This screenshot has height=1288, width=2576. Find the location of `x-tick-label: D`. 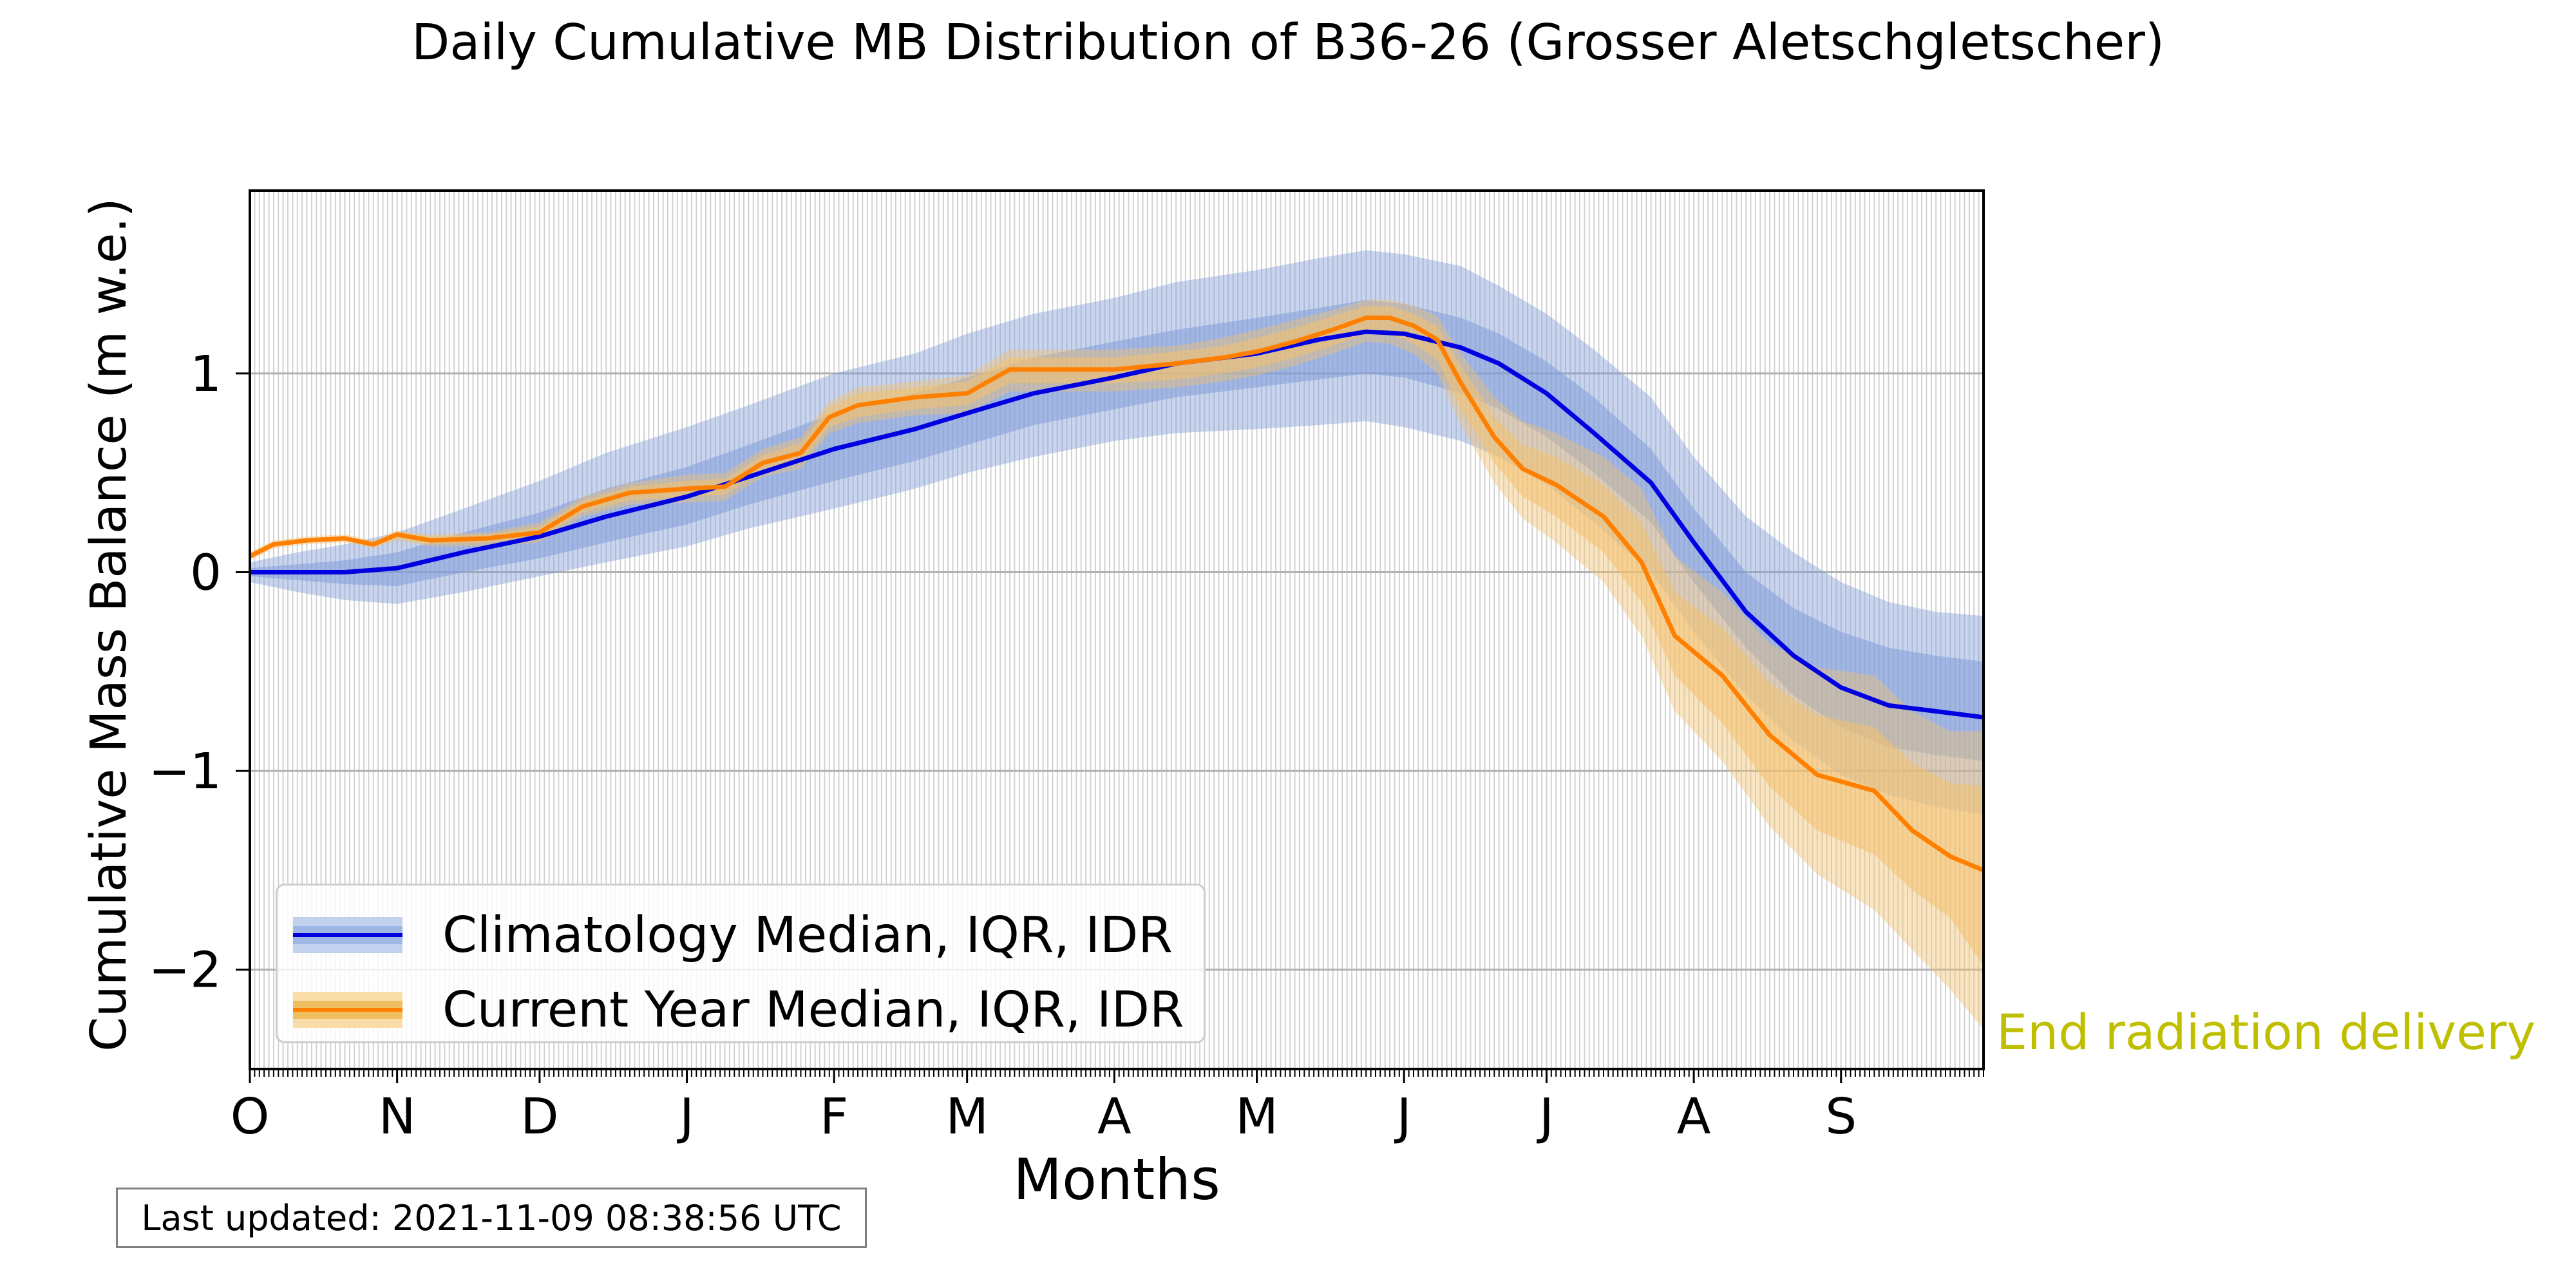

x-tick-label: D is located at coordinates (539, 1117).